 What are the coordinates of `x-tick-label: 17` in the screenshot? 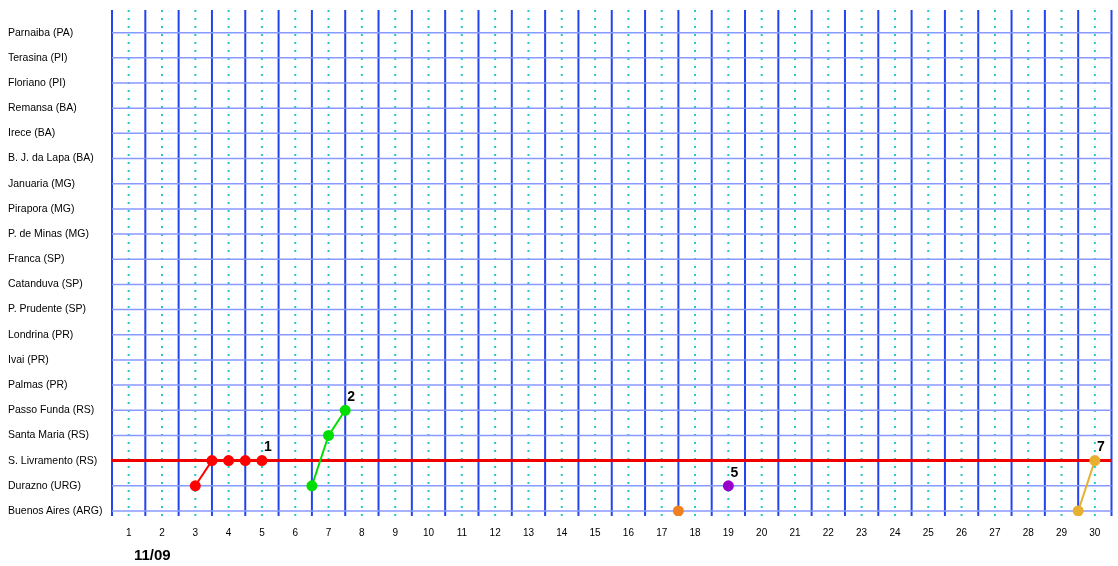 It's located at (662, 532).